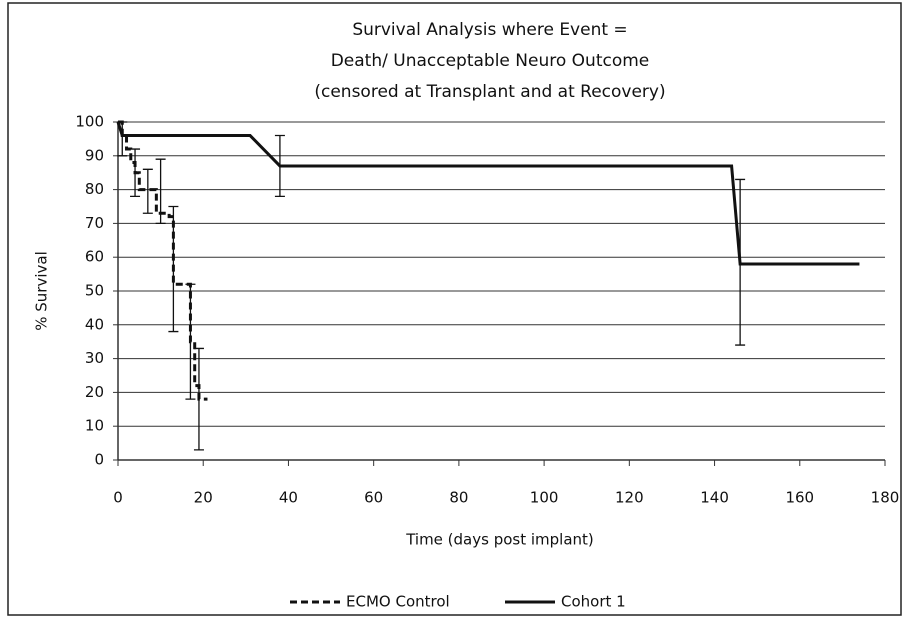 The width and height of the screenshot is (906, 619). Describe the element at coordinates (489, 92) in the screenshot. I see `chart-title: (censored at Transplant and at Recovery)` at that location.